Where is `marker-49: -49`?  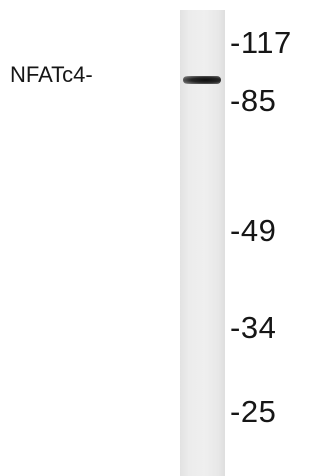
marker-49: -49 is located at coordinates (253, 230).